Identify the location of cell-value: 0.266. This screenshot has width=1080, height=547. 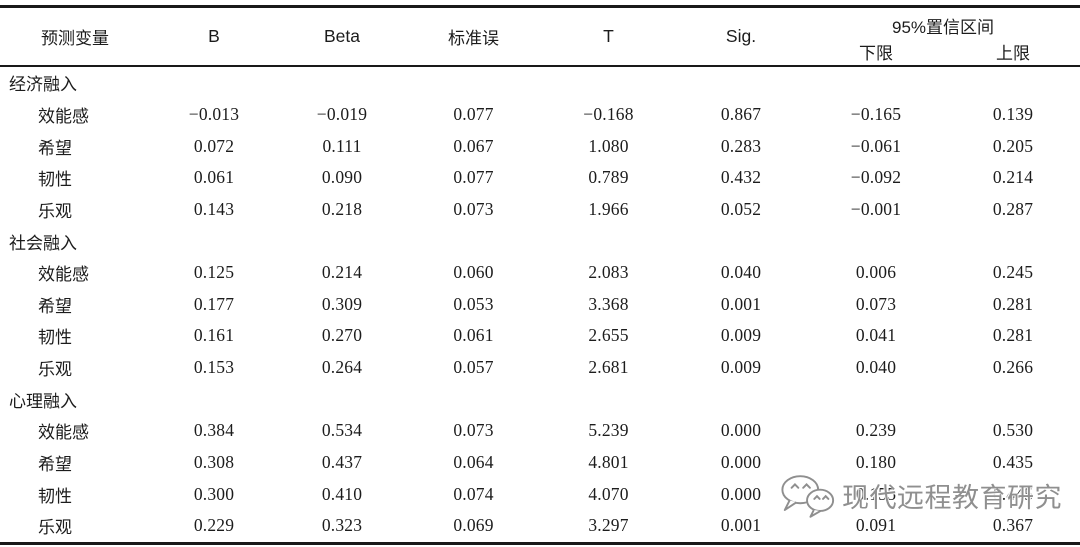
(1013, 367).